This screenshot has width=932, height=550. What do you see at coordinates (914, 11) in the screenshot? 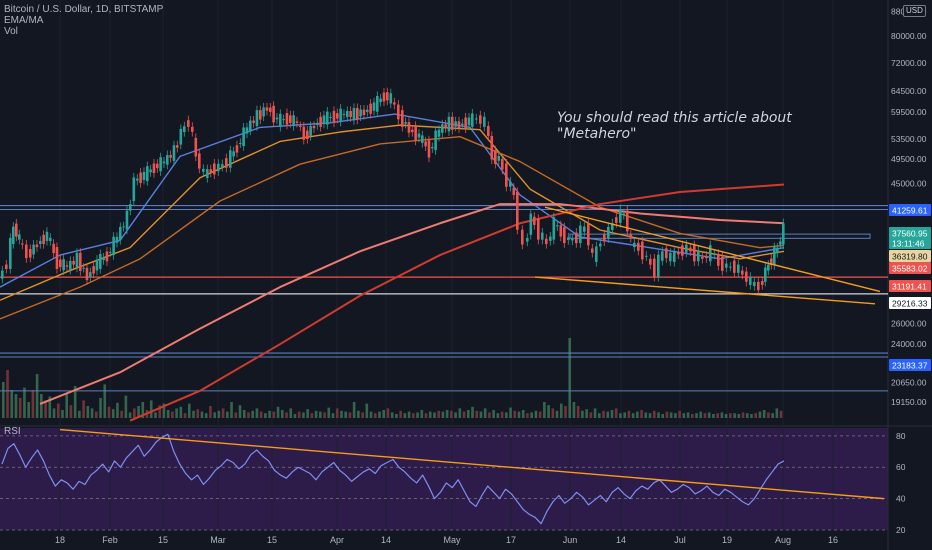
I see `currency-badge: USD` at bounding box center [914, 11].